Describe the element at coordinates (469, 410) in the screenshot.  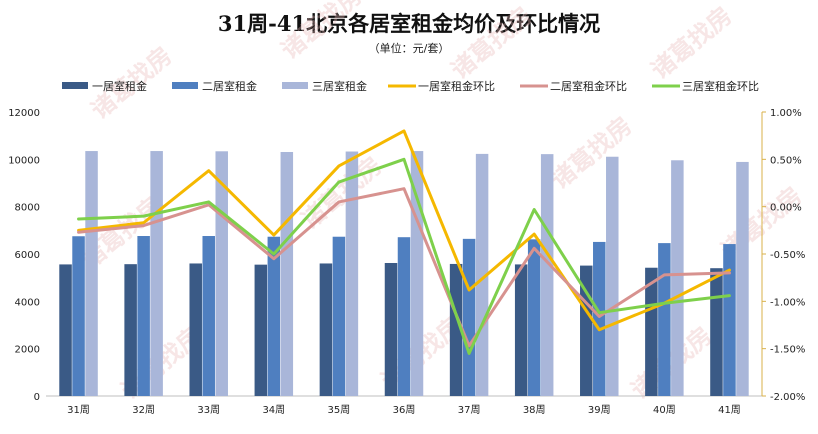
I see `x-tick-label: 37周` at that location.